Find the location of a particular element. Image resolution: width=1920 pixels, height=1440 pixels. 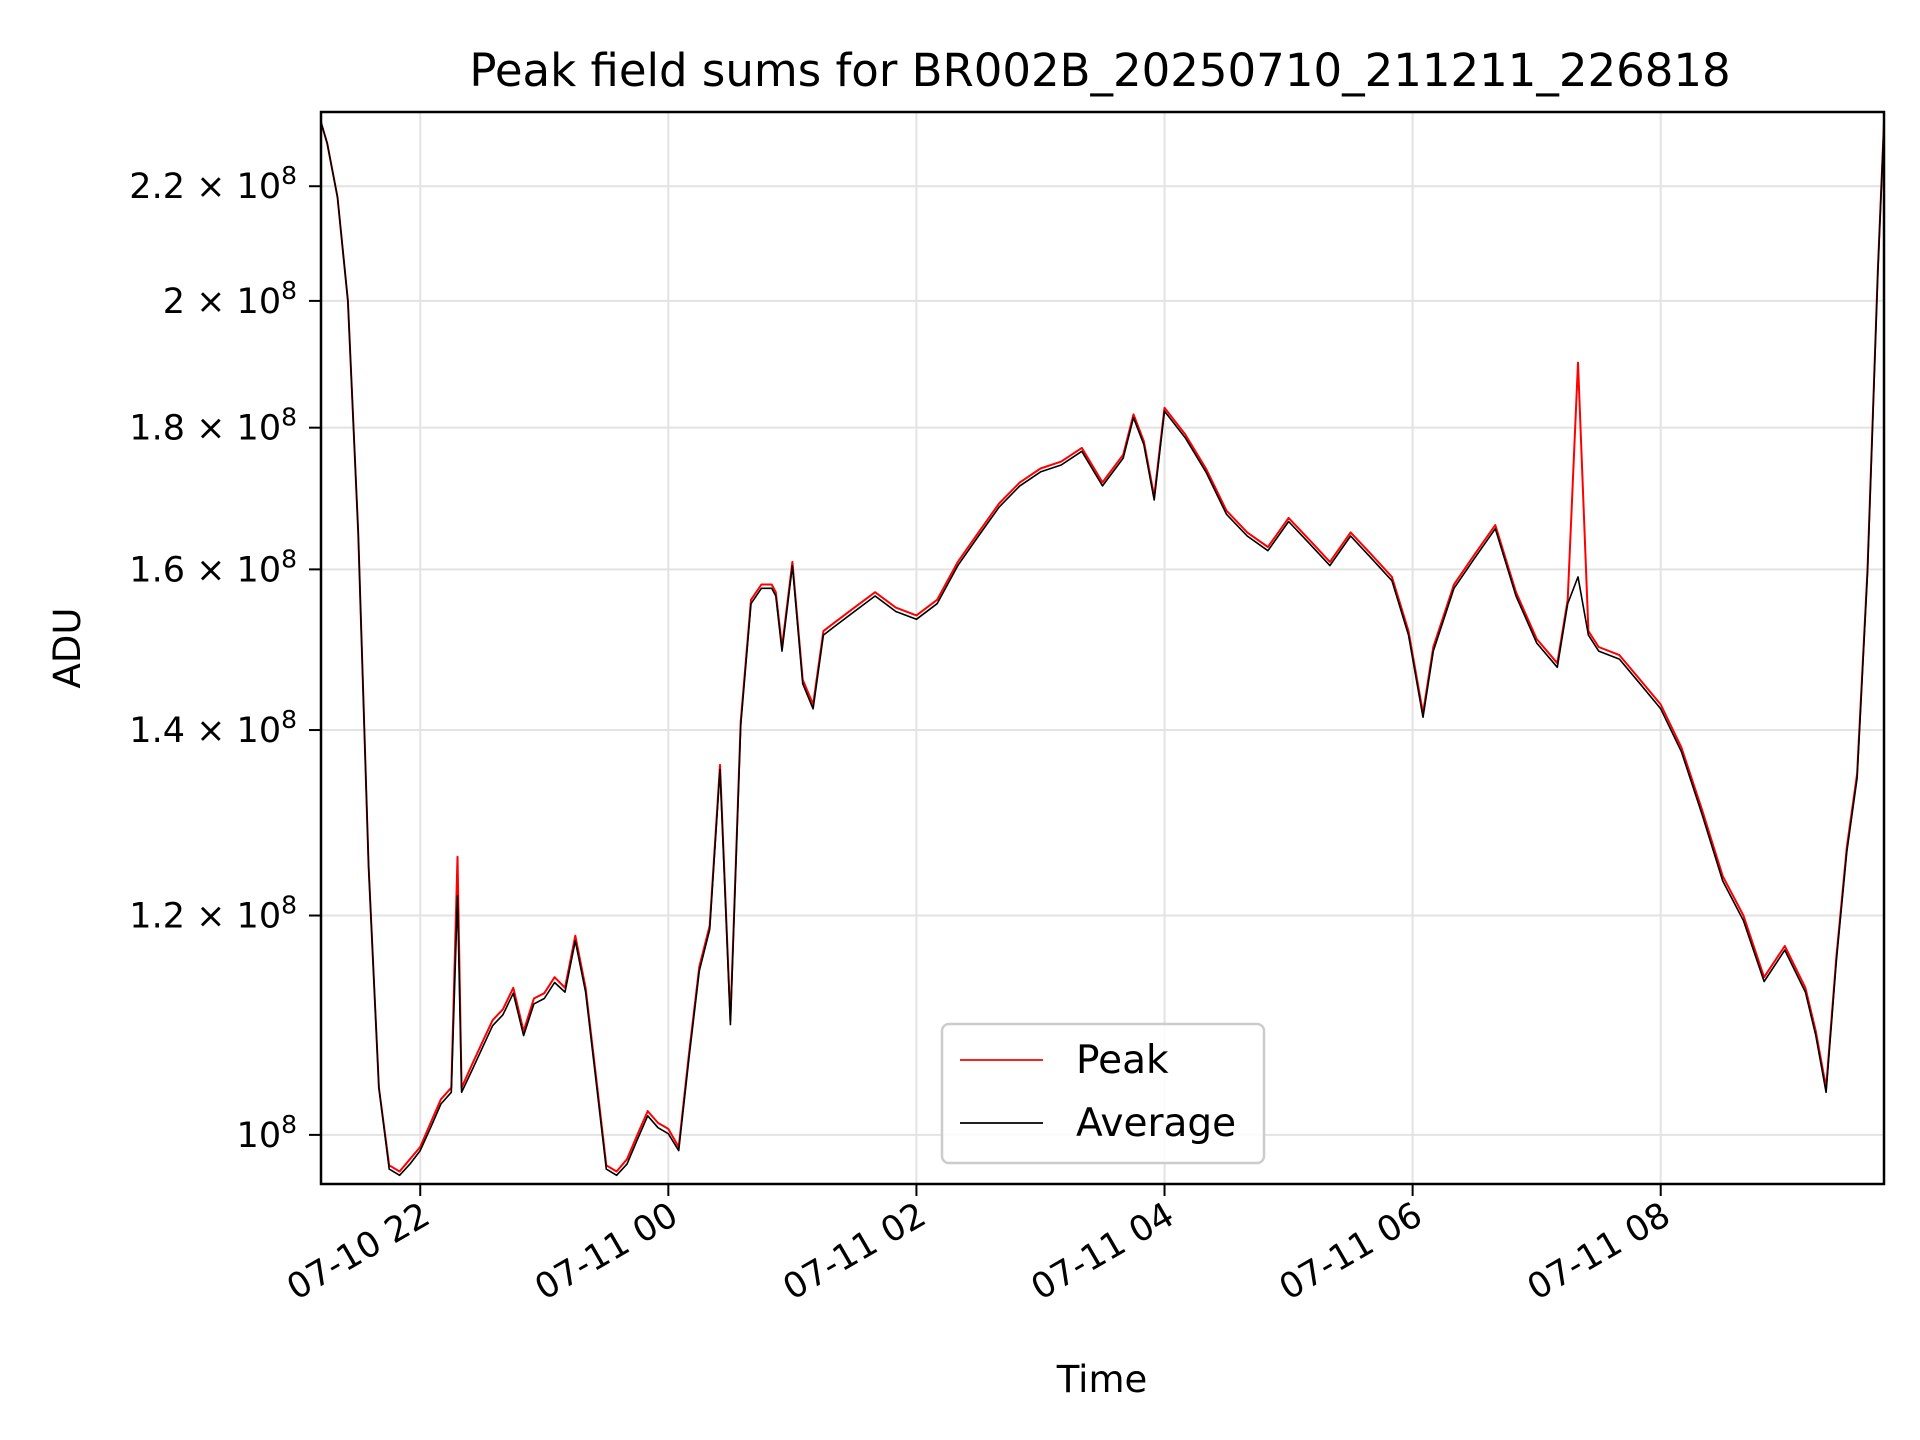

legend: Peak Average is located at coordinates (1103, 1093).